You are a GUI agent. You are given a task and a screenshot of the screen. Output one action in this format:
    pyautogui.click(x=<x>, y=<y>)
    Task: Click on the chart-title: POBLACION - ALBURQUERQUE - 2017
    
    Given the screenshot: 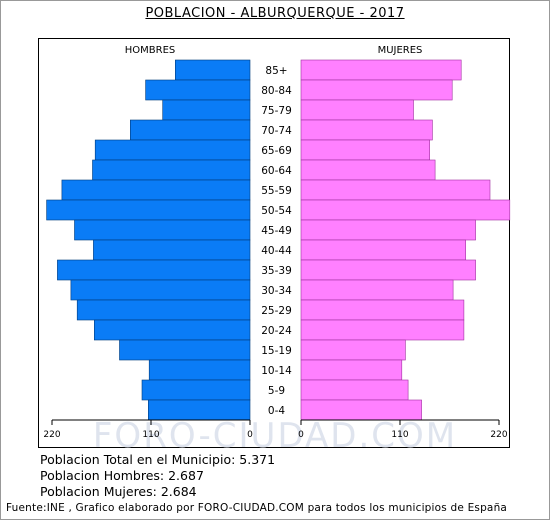 What is the action you would take?
    pyautogui.click(x=275, y=13)
    